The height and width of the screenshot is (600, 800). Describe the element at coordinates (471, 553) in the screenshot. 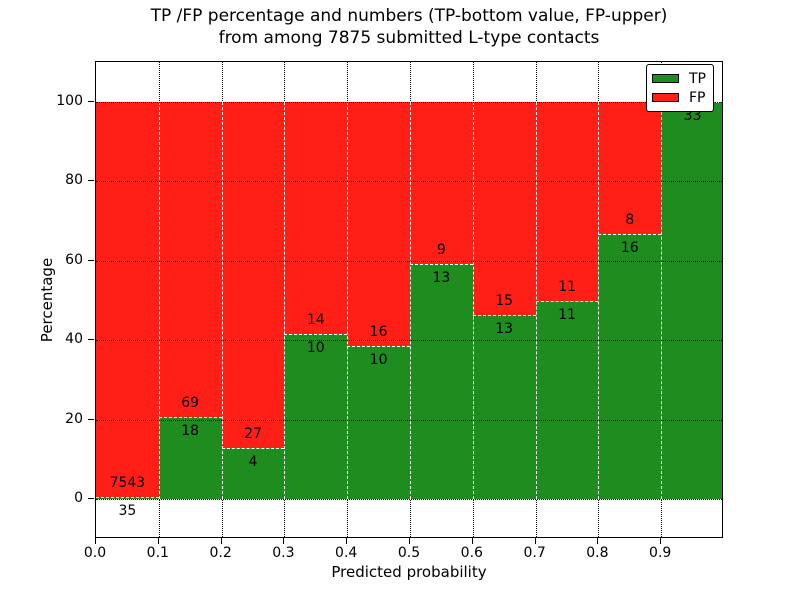

I see `x-tick-label: 0.6` at that location.